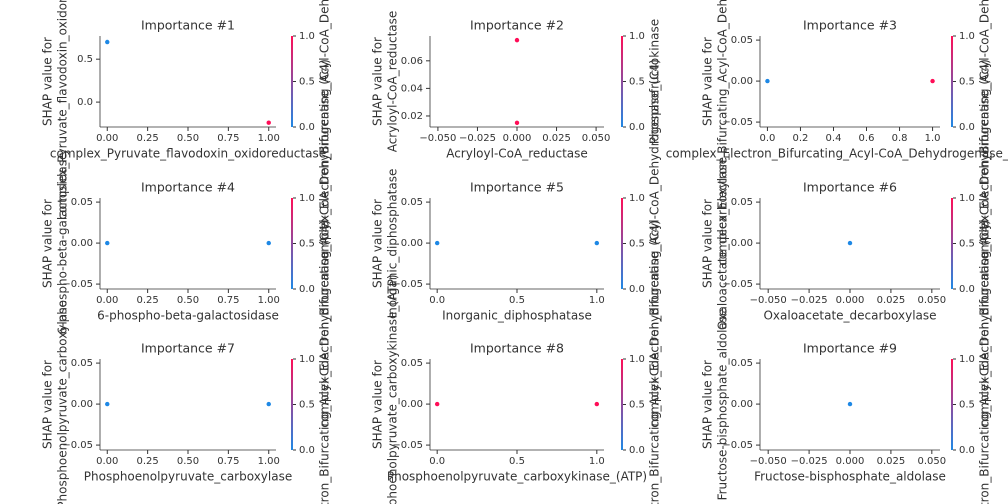 The width and height of the screenshot is (1008, 504). What do you see at coordinates (63, 402) in the screenshot?
I see `y-axis-label: Phosphoenolpyruvate_carboxylase` at bounding box center [63, 402].